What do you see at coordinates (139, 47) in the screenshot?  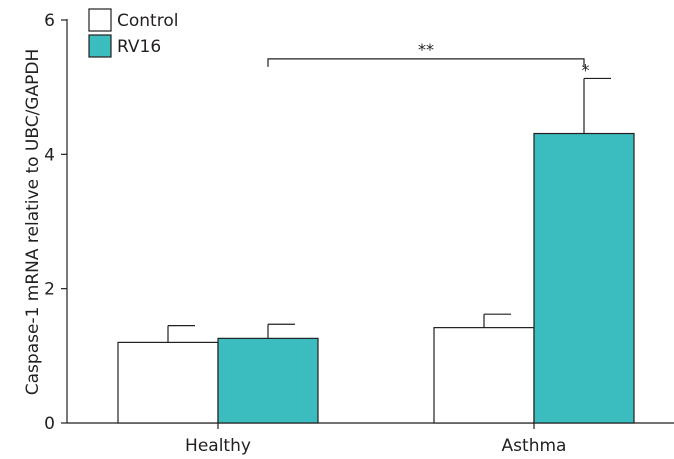 I see `legend-label-rv16: RV16` at bounding box center [139, 47].